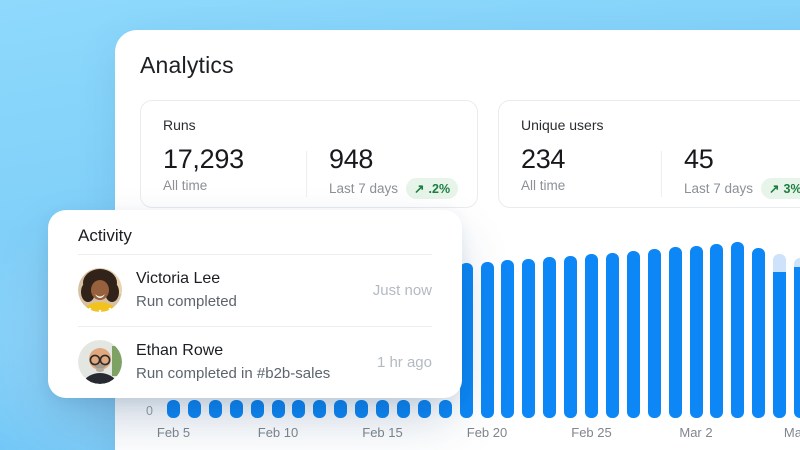  I want to click on stat-secondary-value: 45, so click(699, 159).